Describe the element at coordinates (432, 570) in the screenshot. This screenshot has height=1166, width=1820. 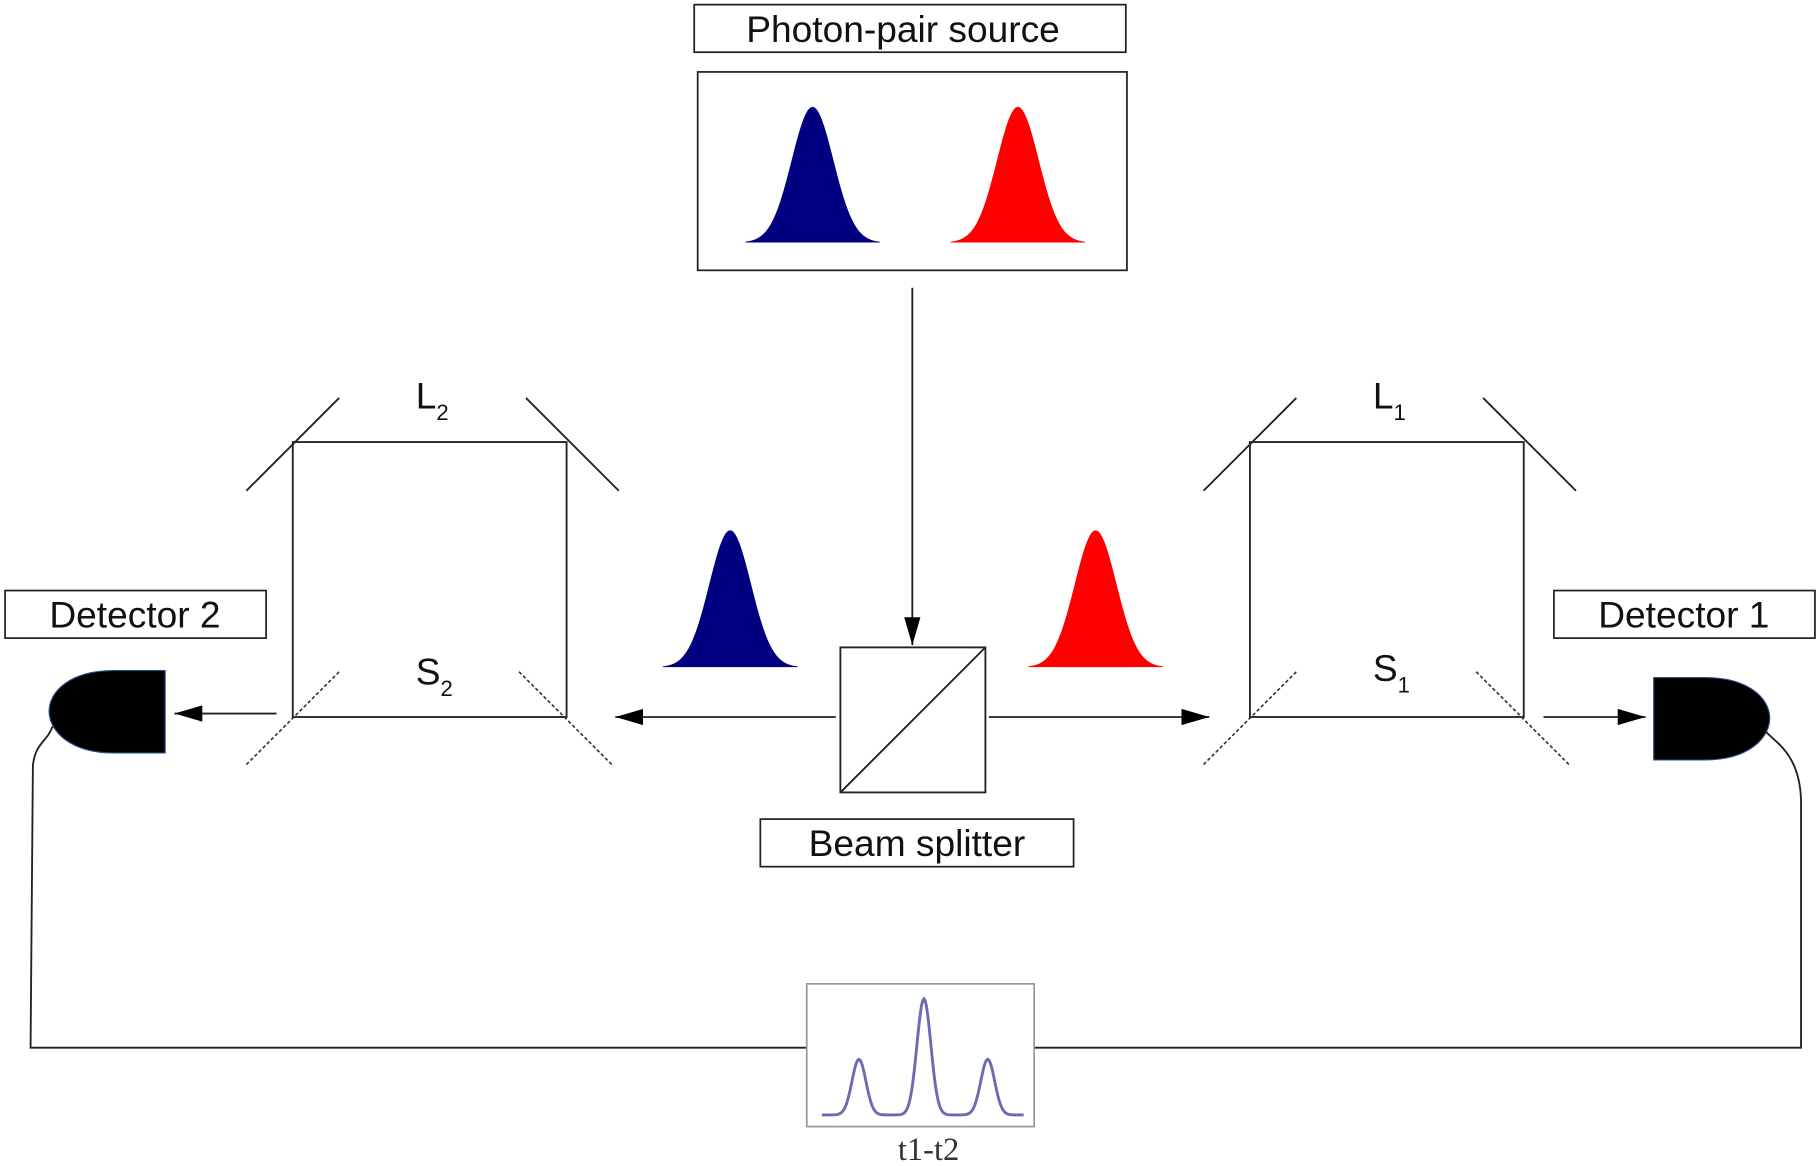
I see `interferometer-2: L2 S2` at that location.